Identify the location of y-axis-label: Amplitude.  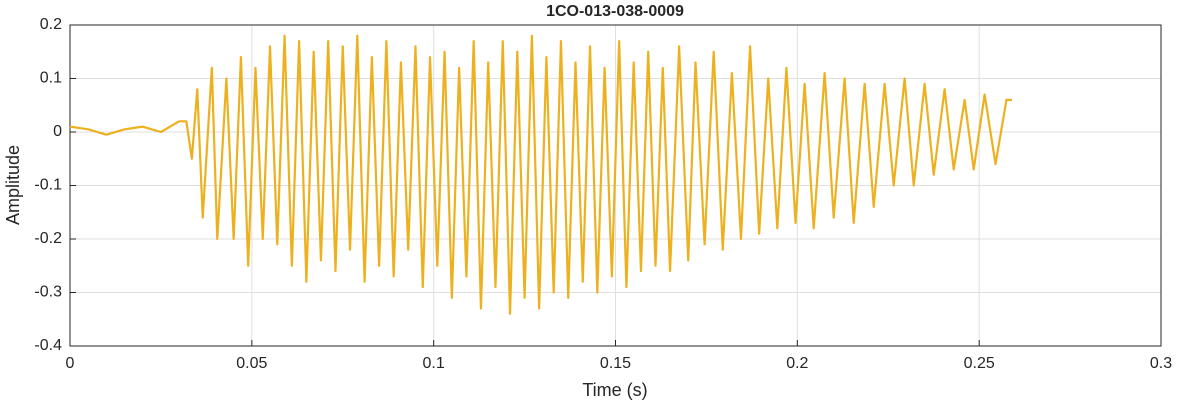
(13, 185).